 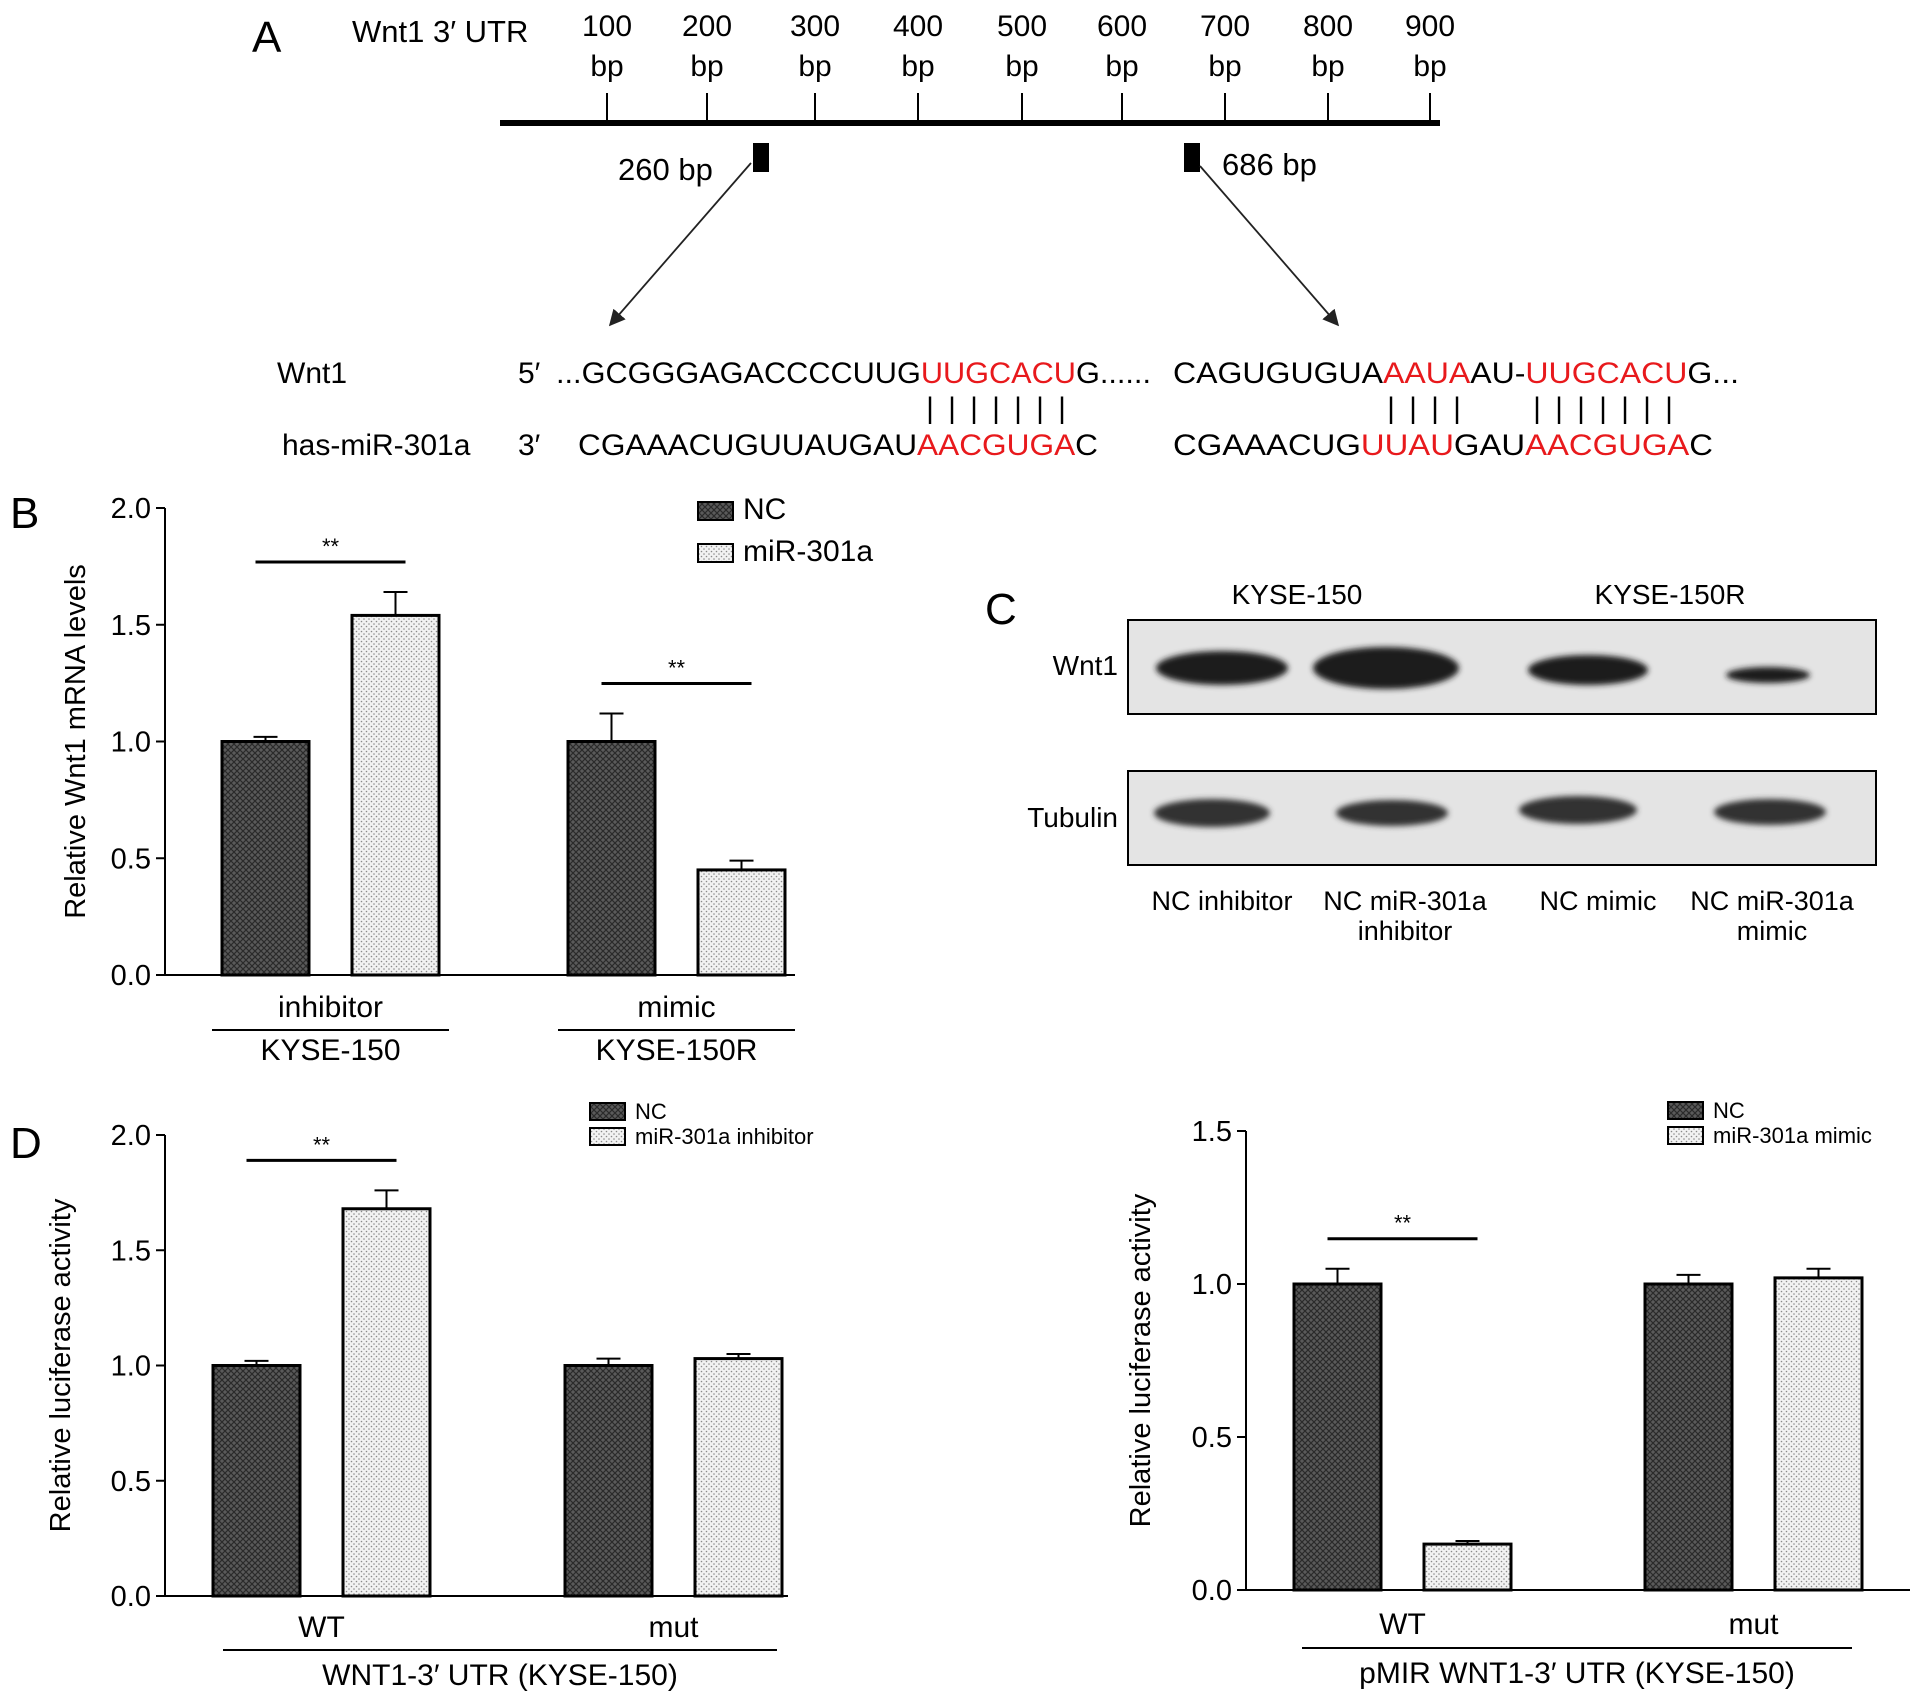 What do you see at coordinates (1212, 1591) in the screenshot?
I see `y-tick-label: 0.0` at bounding box center [1212, 1591].